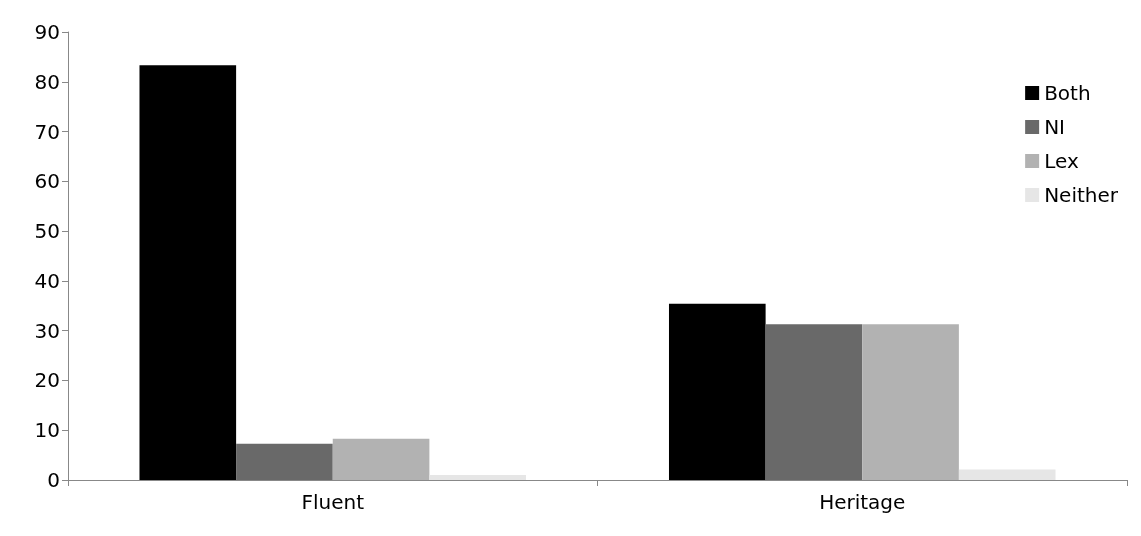 The image size is (1141, 536). Describe the element at coordinates (1081, 195) in the screenshot. I see `legend-label: Neither` at that location.